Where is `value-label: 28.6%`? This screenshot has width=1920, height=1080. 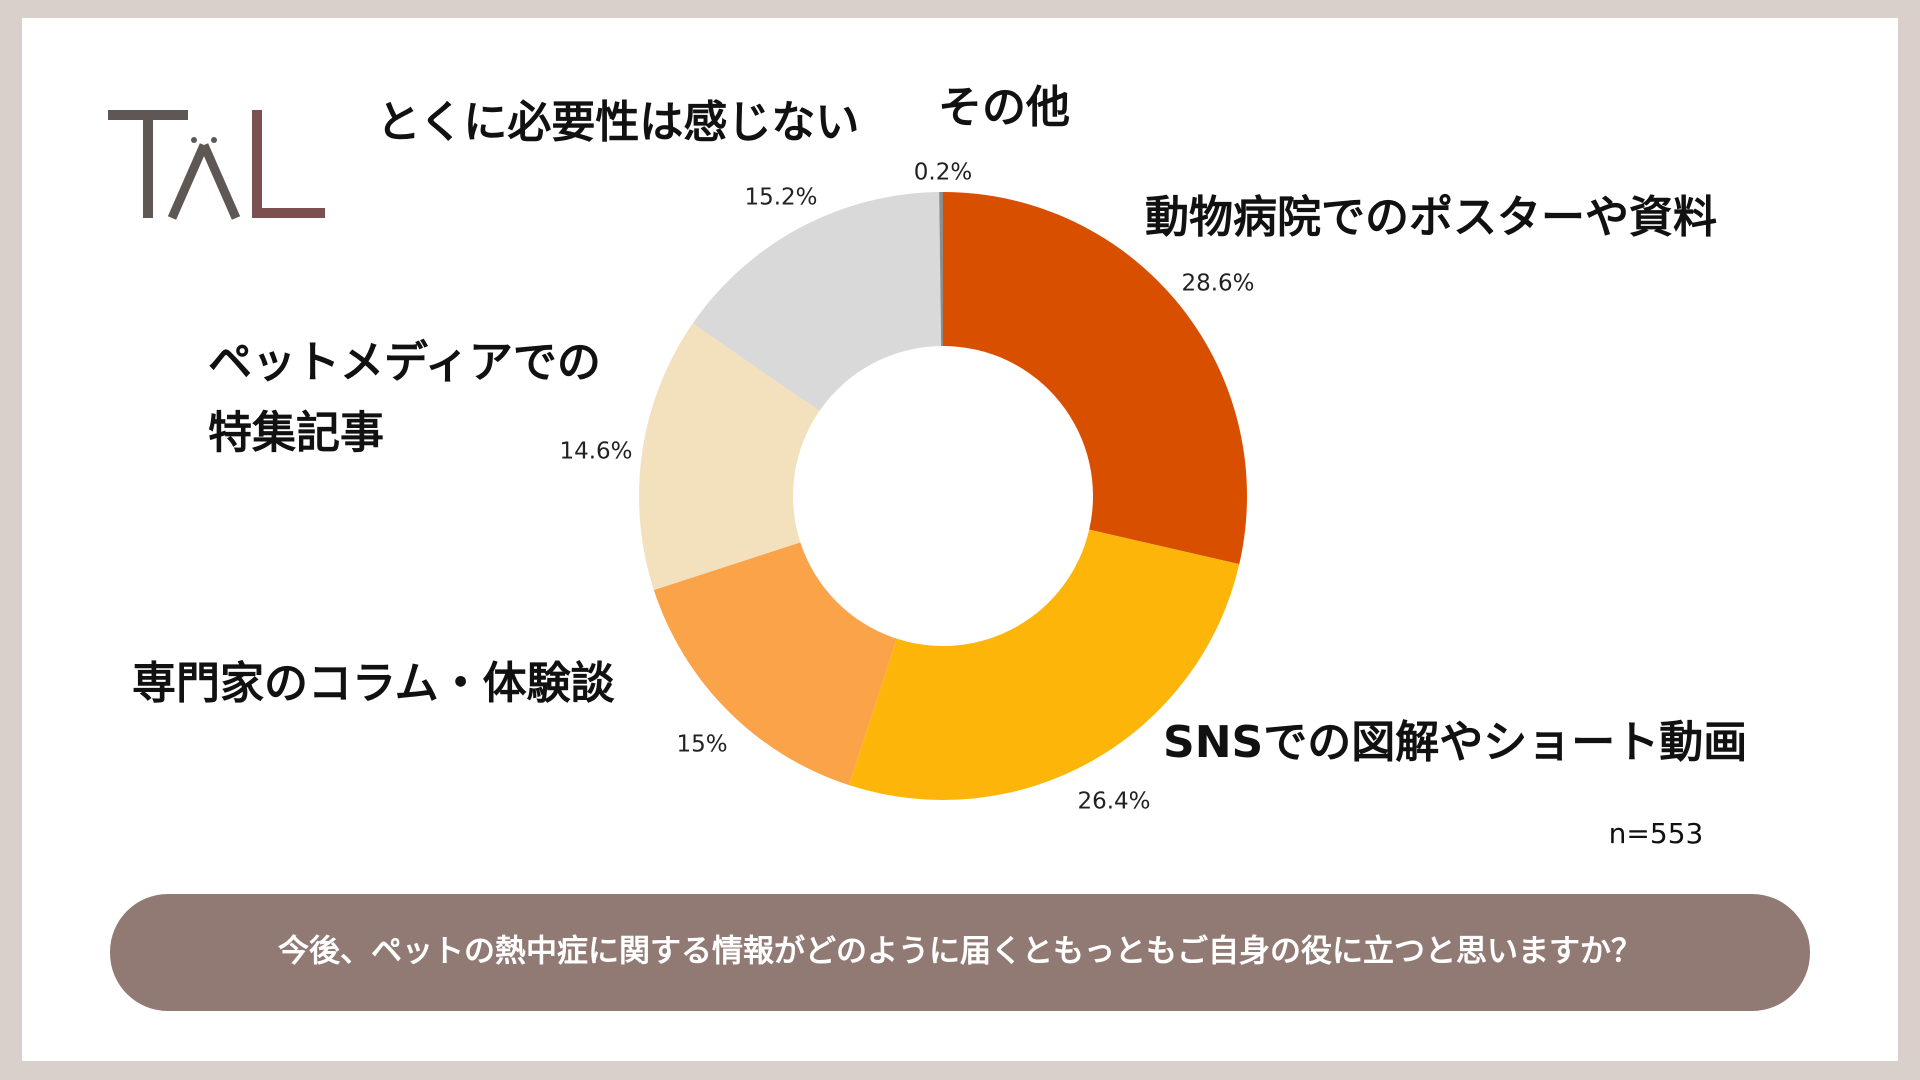 value-label: 28.6% is located at coordinates (1217, 284).